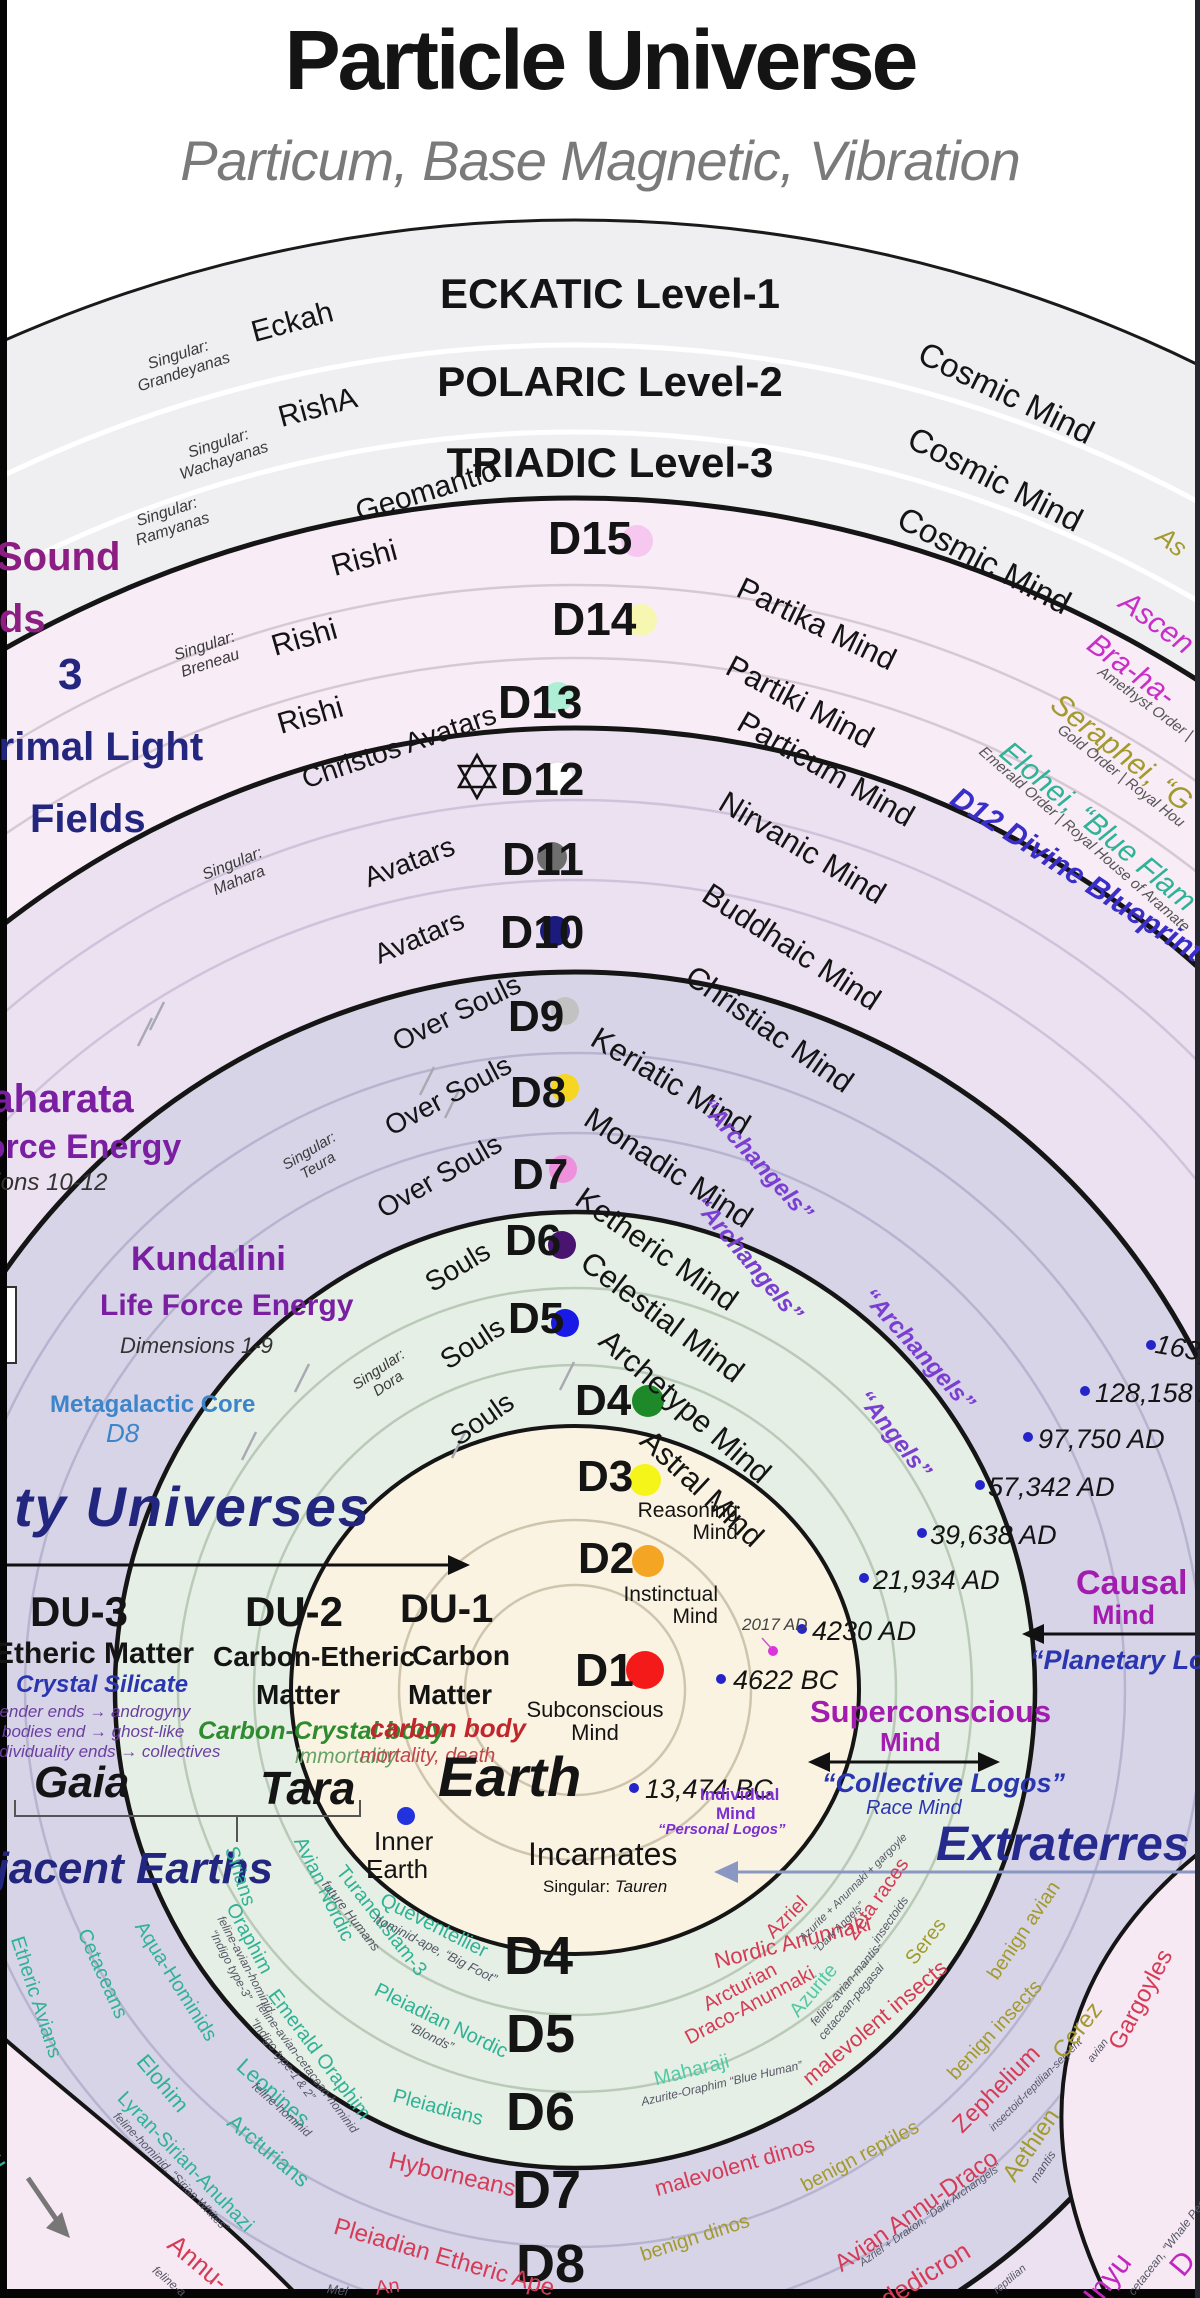  I want to click on dot-d14, so click(641, 620).